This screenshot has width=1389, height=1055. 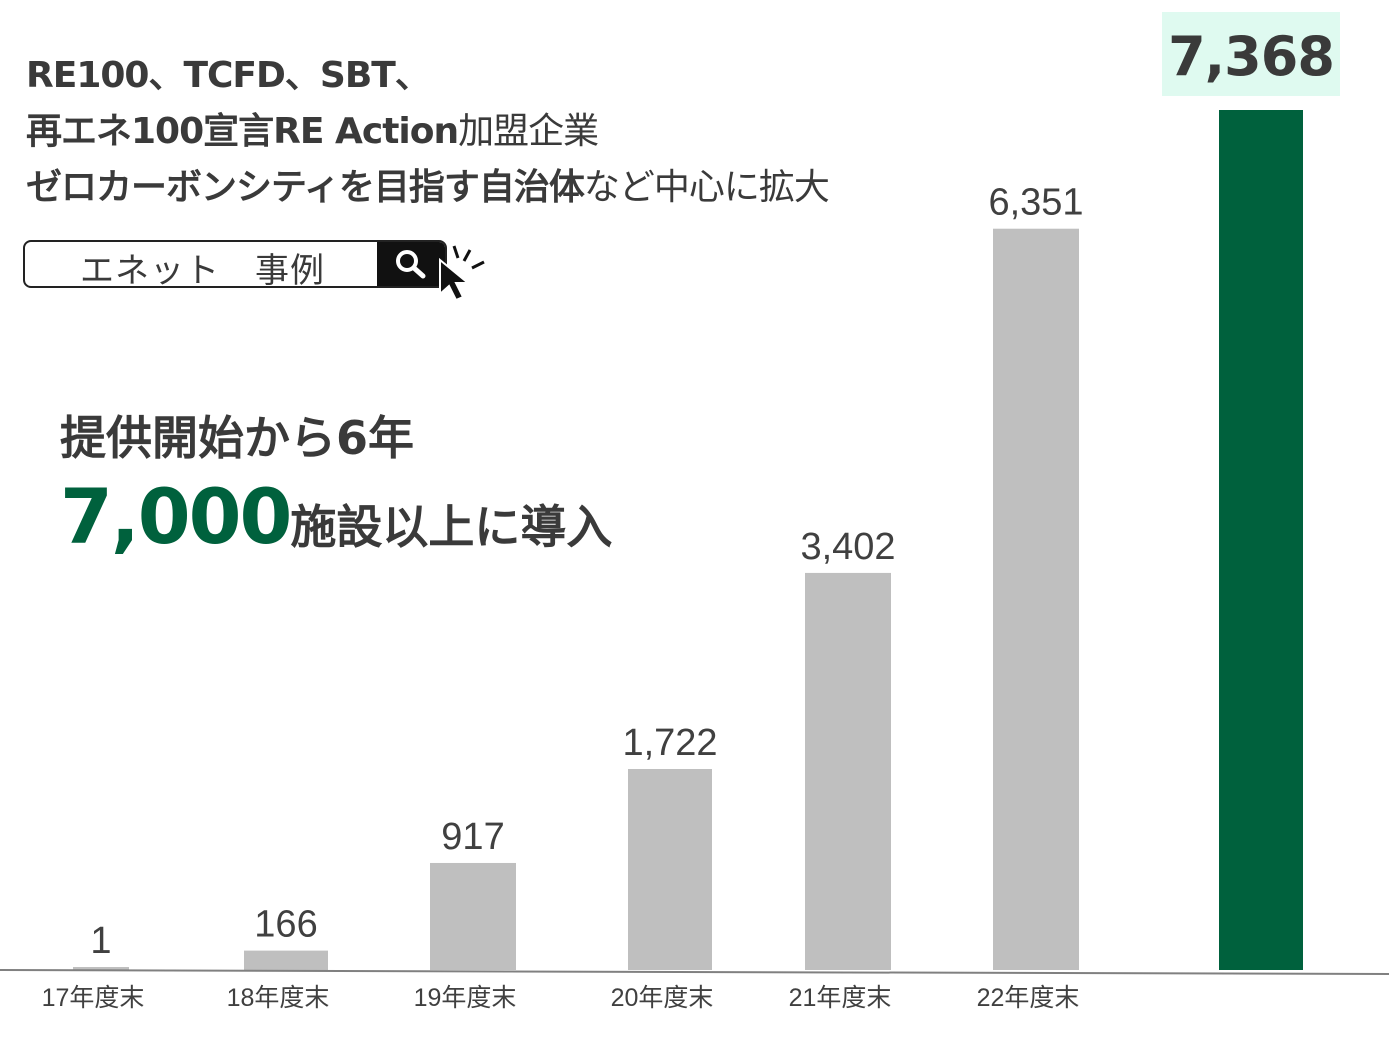 What do you see at coordinates (176, 516) in the screenshot?
I see `subheading-big-number: 7,000` at bounding box center [176, 516].